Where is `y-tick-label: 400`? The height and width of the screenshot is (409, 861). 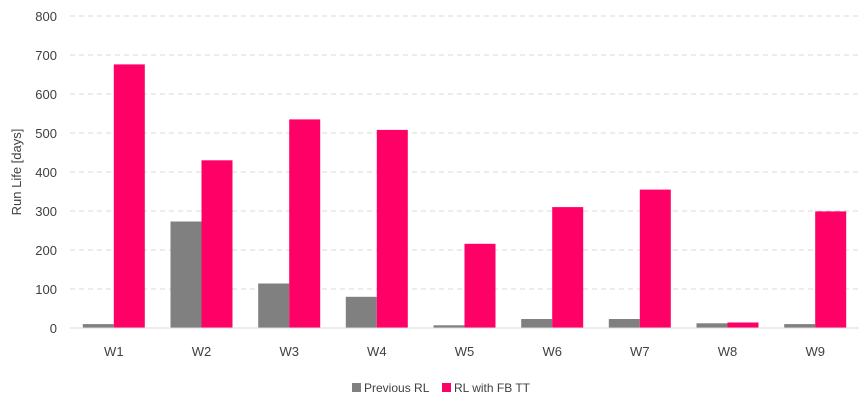
y-tick-label: 400 is located at coordinates (46, 172).